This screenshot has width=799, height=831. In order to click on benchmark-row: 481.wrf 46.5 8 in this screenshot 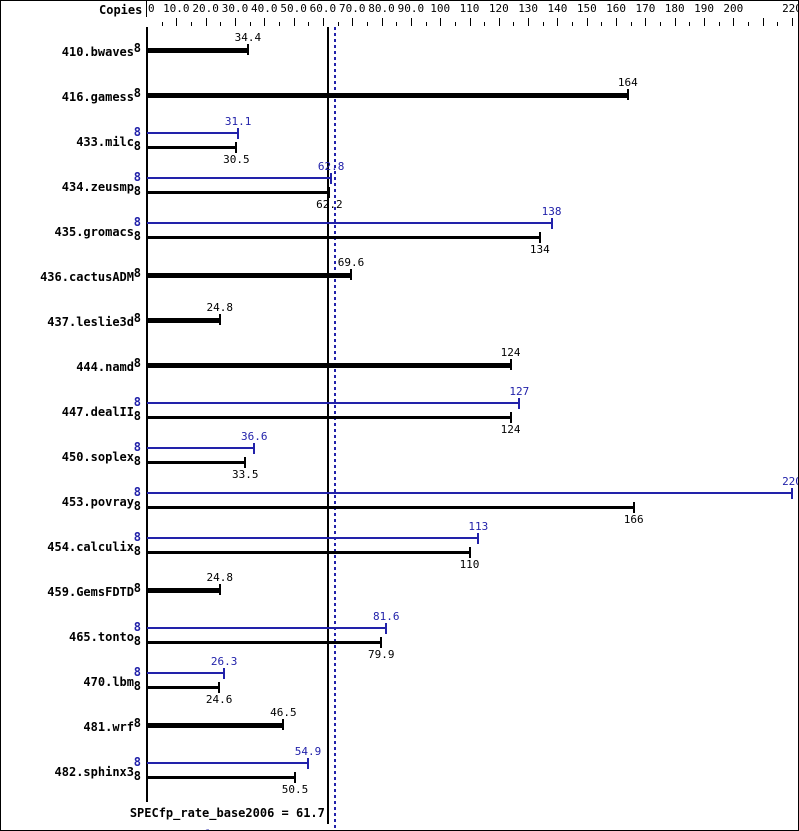, I will do `click(399, 726)`.